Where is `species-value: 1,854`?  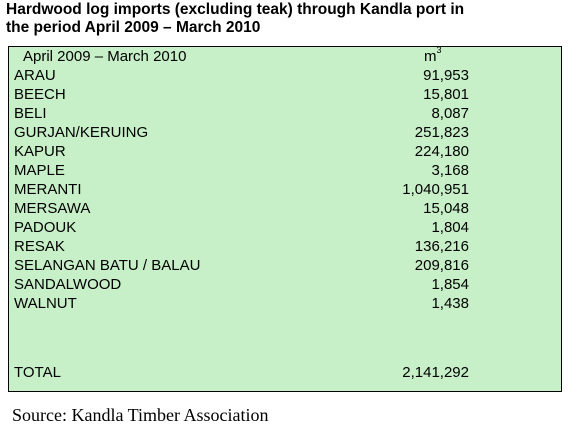 species-value: 1,854 is located at coordinates (450, 284).